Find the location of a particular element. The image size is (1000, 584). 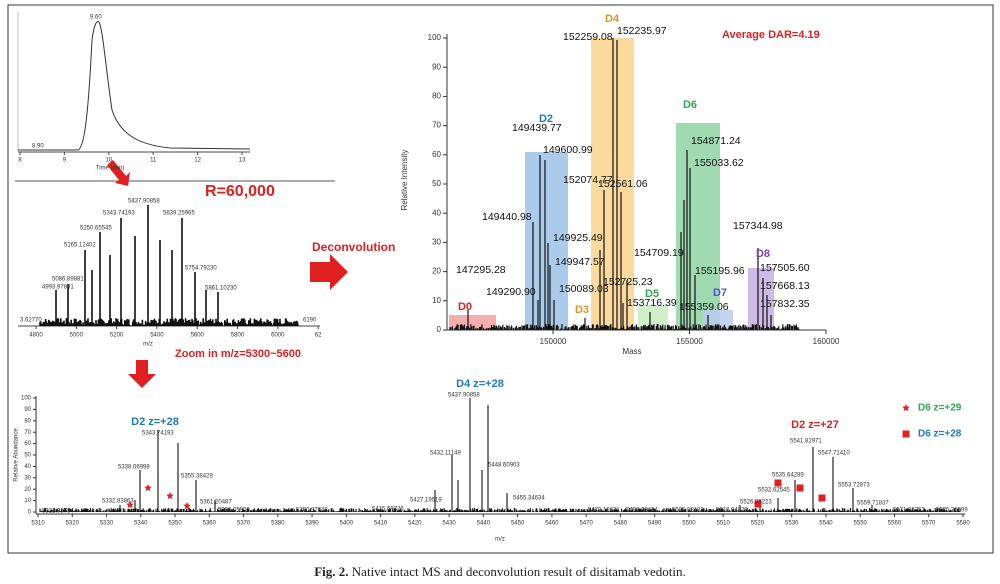

arrow-label: Deconvolution is located at coordinates (353, 247).